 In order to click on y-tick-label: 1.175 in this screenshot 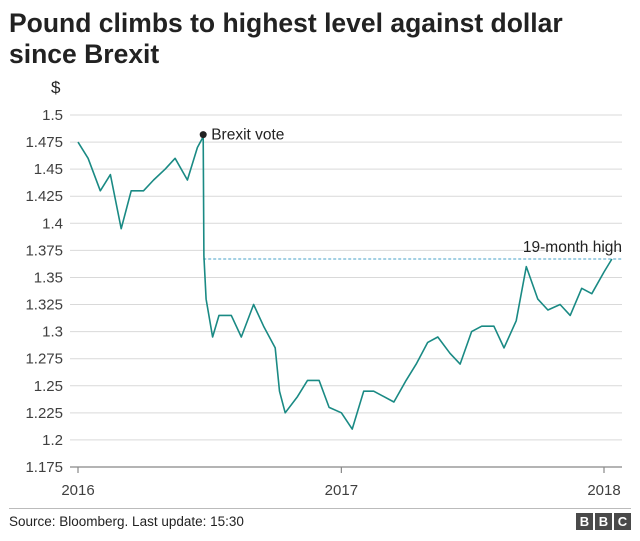, I will do `click(44, 467)`.